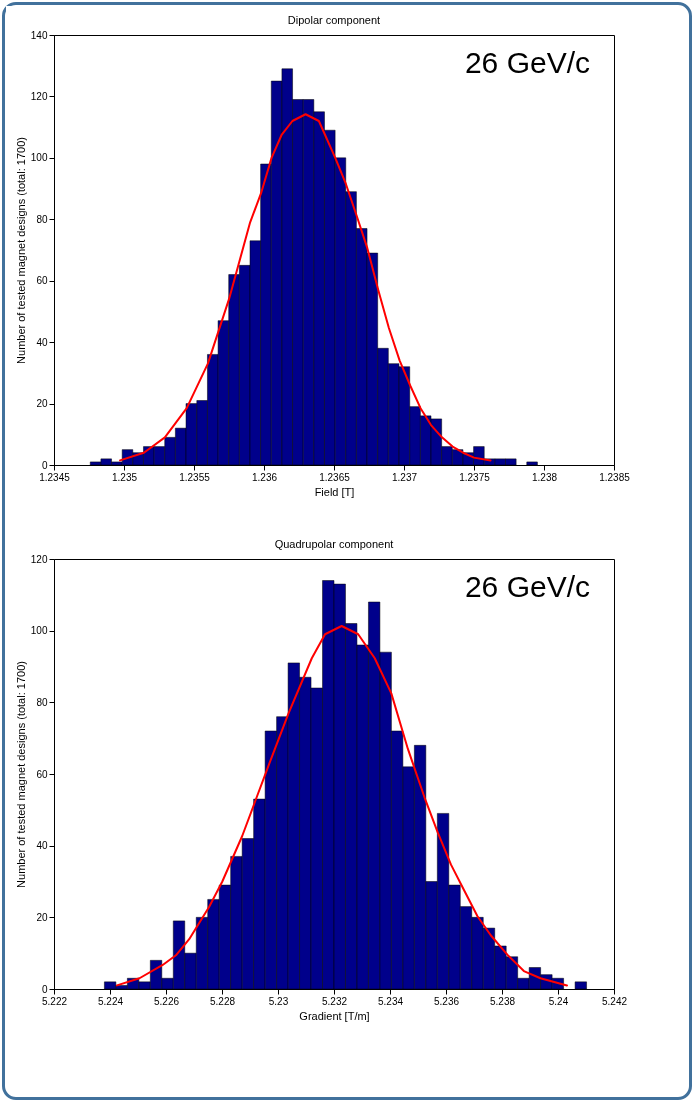 The height and width of the screenshot is (1102, 694). I want to click on x-tick-label: 5.238, so click(502, 1001).